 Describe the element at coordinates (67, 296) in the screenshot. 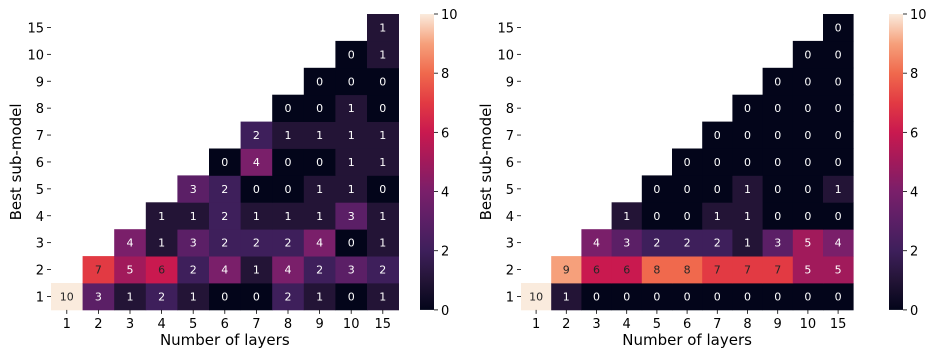

I see `cell-value-label: 10` at that location.